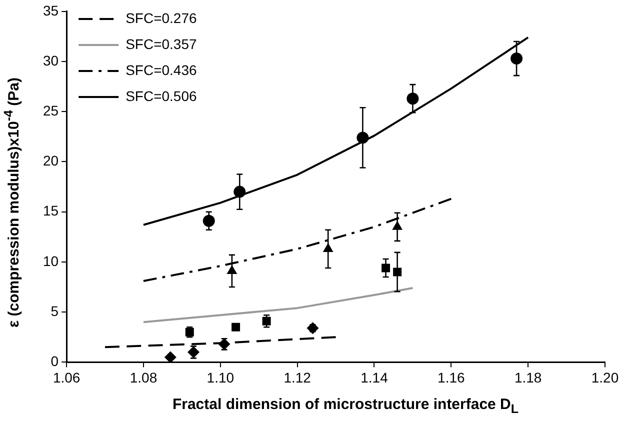 The height and width of the screenshot is (424, 631). Describe the element at coordinates (374, 377) in the screenshot. I see `x-tick-label: 1.14` at that location.